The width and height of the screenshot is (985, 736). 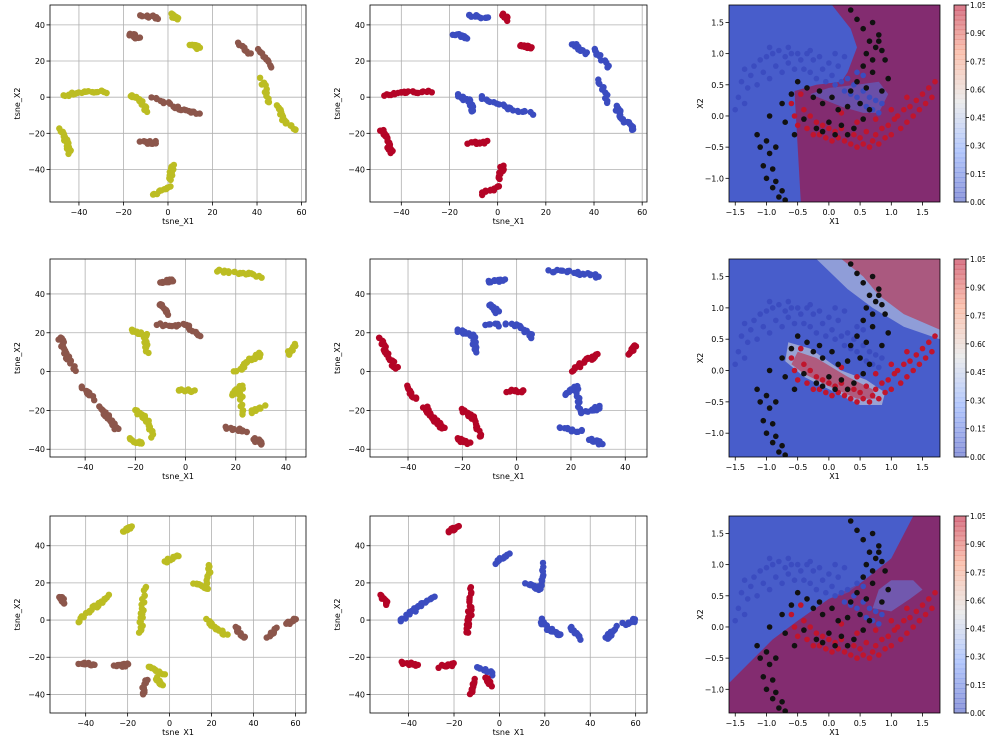 I want to click on x-tick-label: 40, so click(x=594, y=212).